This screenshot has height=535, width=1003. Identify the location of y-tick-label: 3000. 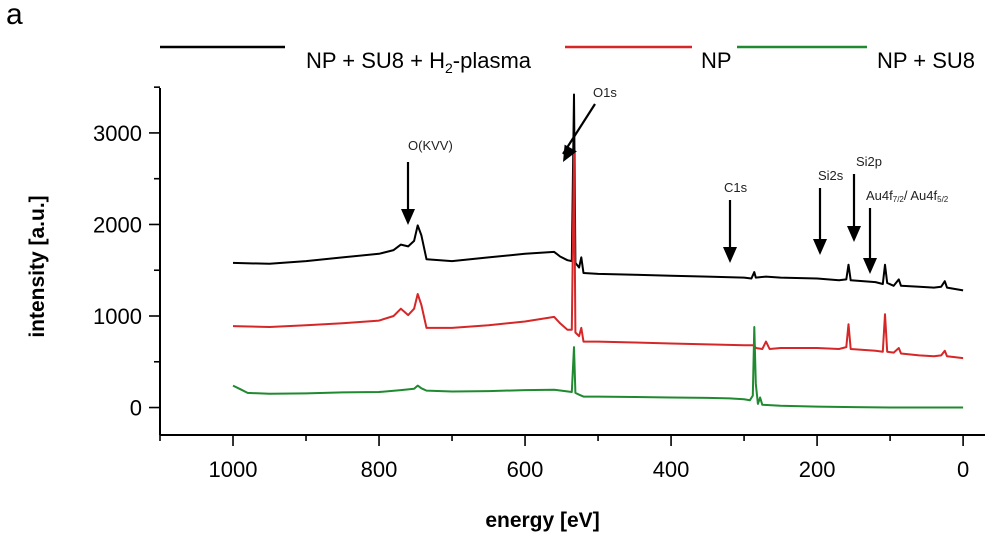
(117, 133).